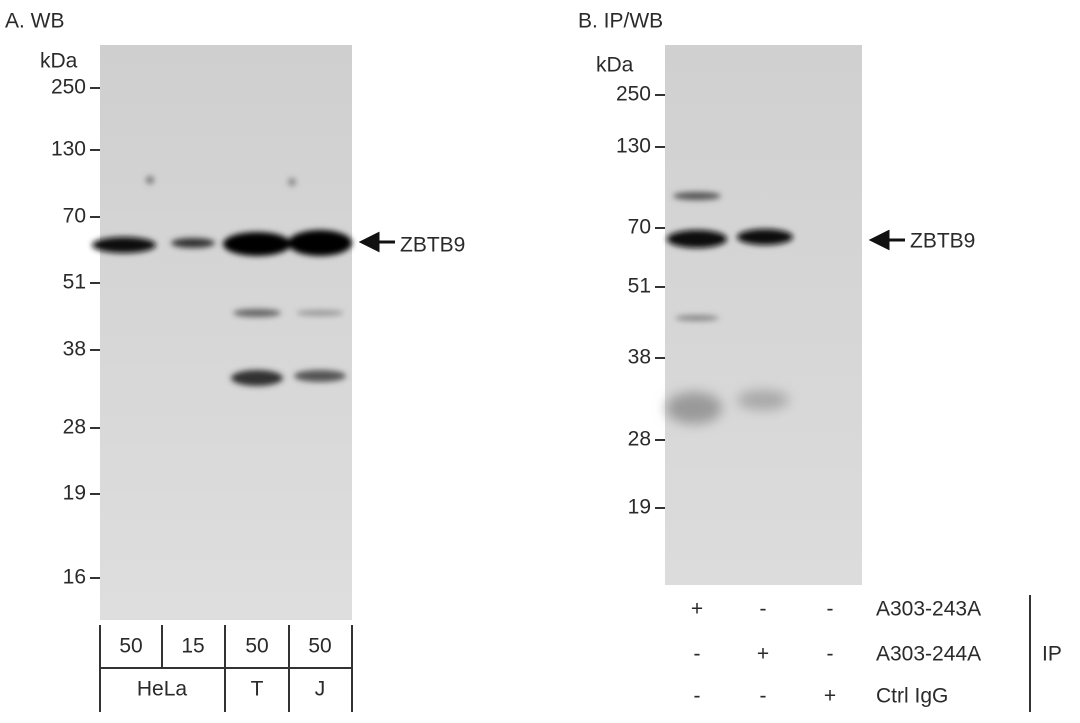  Describe the element at coordinates (912, 696) in the screenshot. I see `ip-row-label: Ctrl IgG` at that location.